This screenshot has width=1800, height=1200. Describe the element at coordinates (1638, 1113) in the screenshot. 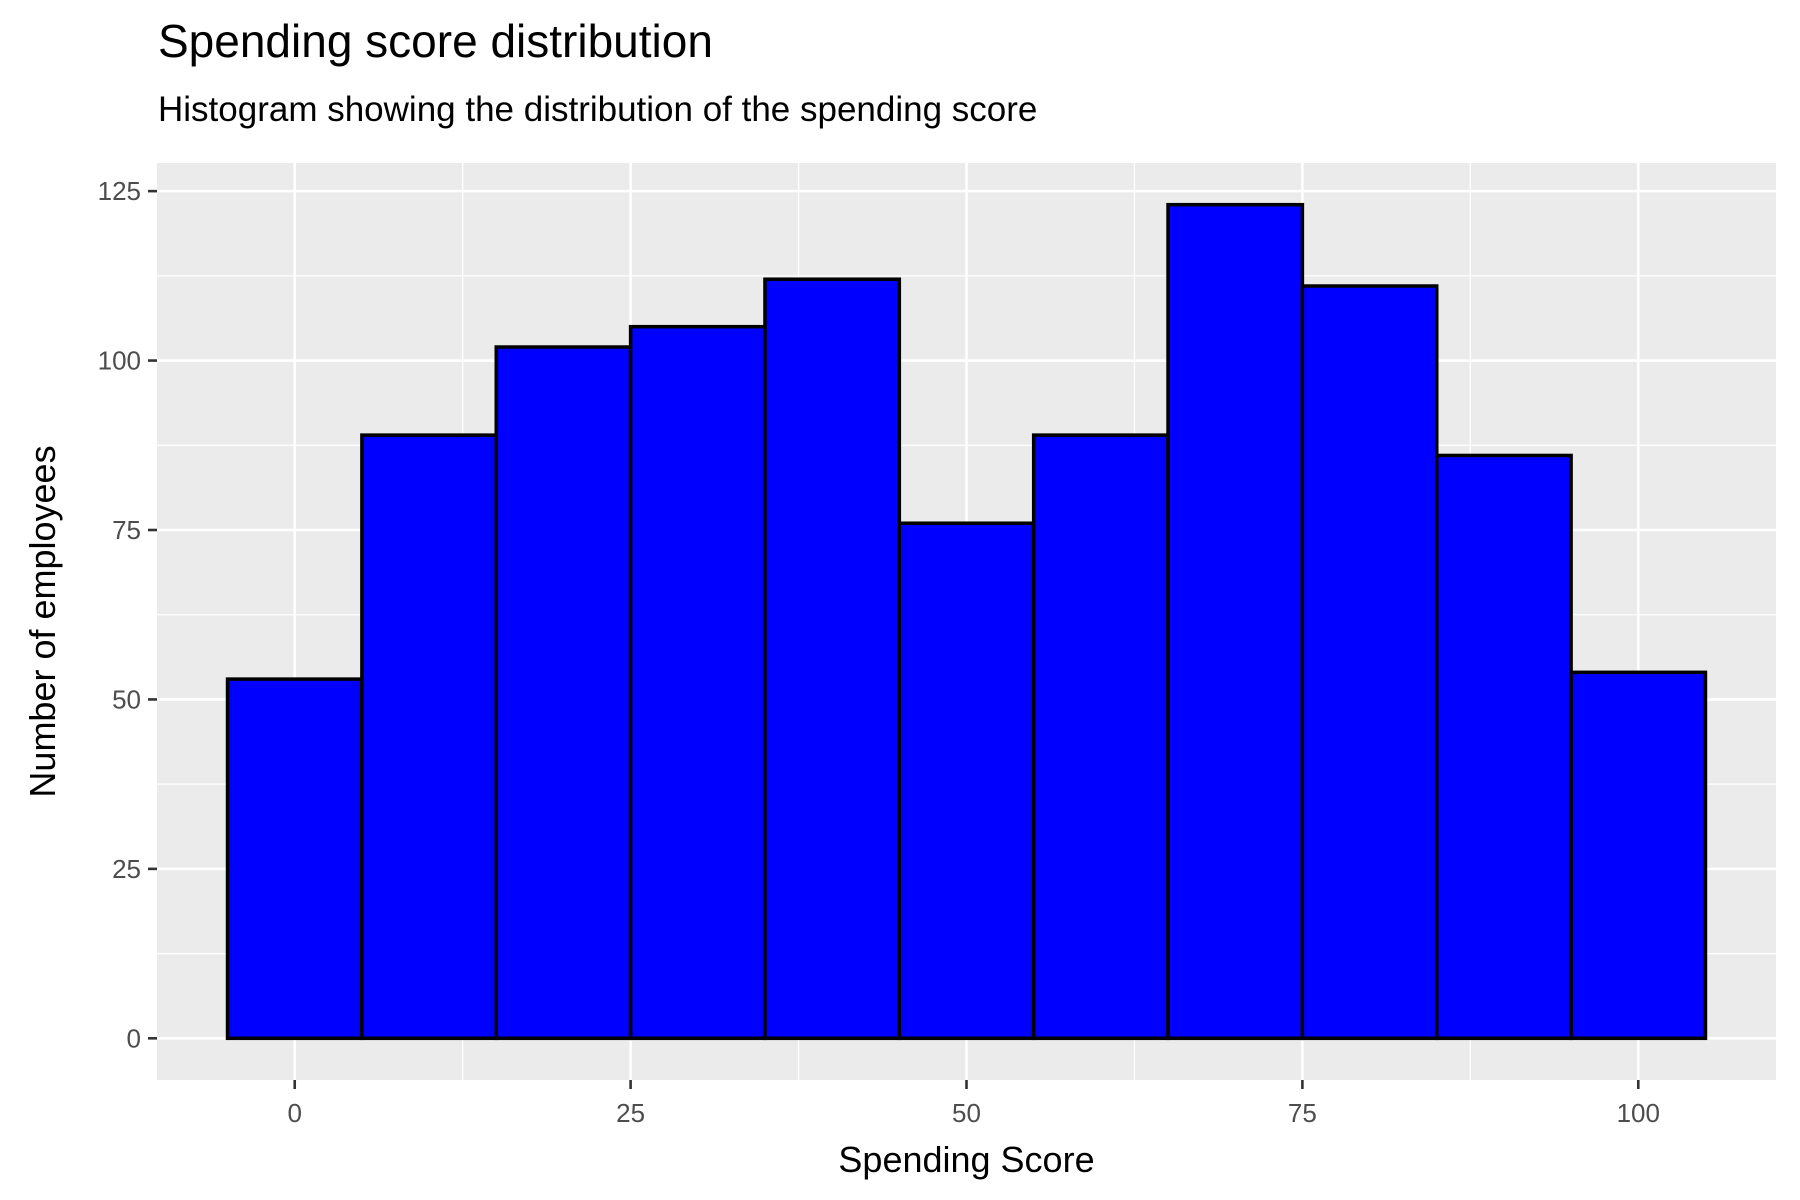

I see `x-tick-label: 100` at that location.